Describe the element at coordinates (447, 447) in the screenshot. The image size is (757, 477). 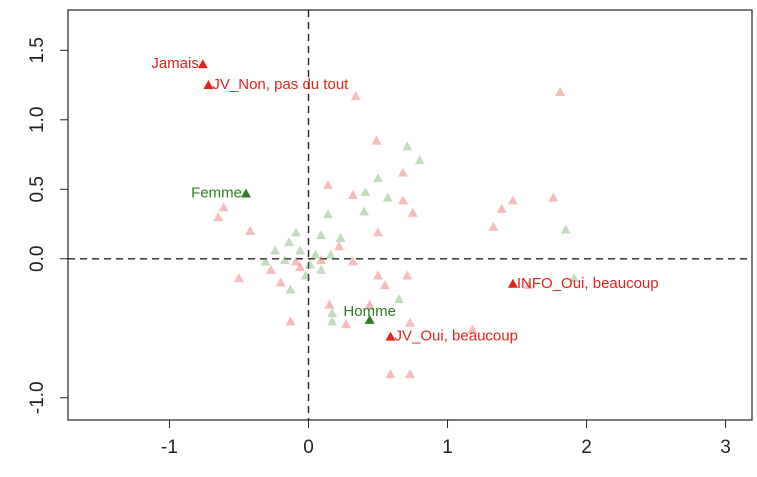
I see `x-tick-label: 1` at that location.